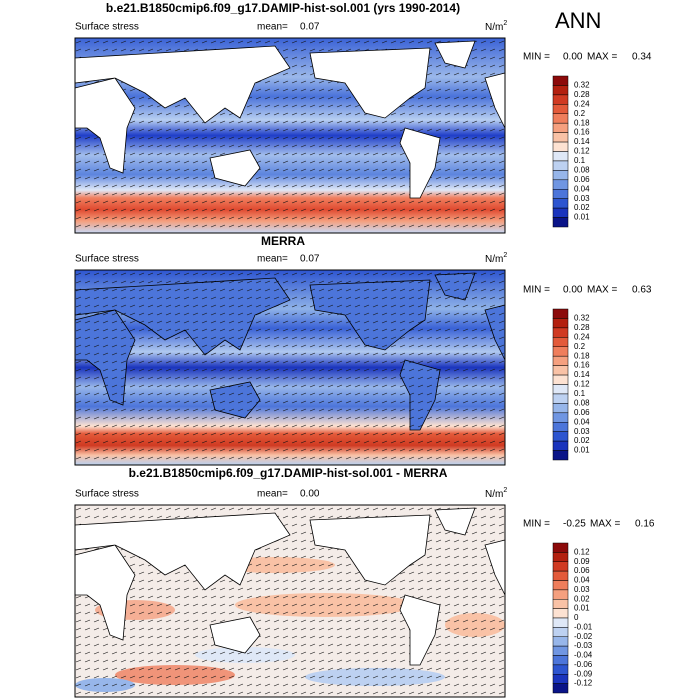 This screenshot has height=700, width=700. Describe the element at coordinates (582, 122) in the screenshot. I see `colorbar-label: 0.18` at that location.